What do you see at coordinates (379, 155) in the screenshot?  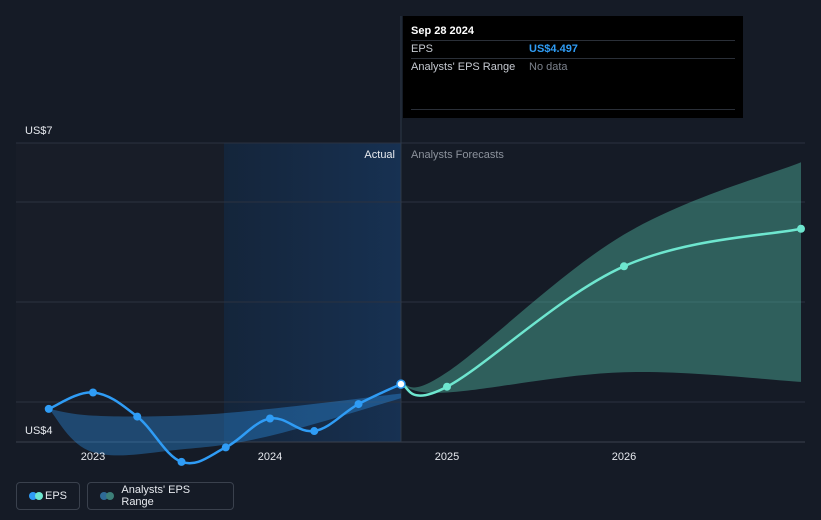 I see `actual-section-label: Actual` at bounding box center [379, 155].